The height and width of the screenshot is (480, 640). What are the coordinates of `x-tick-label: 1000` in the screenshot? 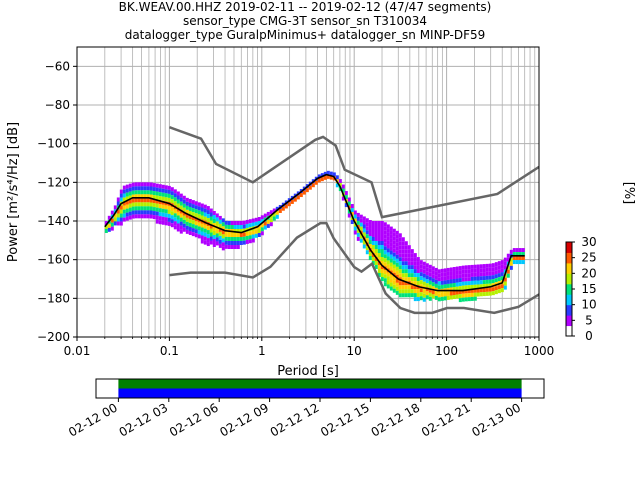 It's located at (539, 351).